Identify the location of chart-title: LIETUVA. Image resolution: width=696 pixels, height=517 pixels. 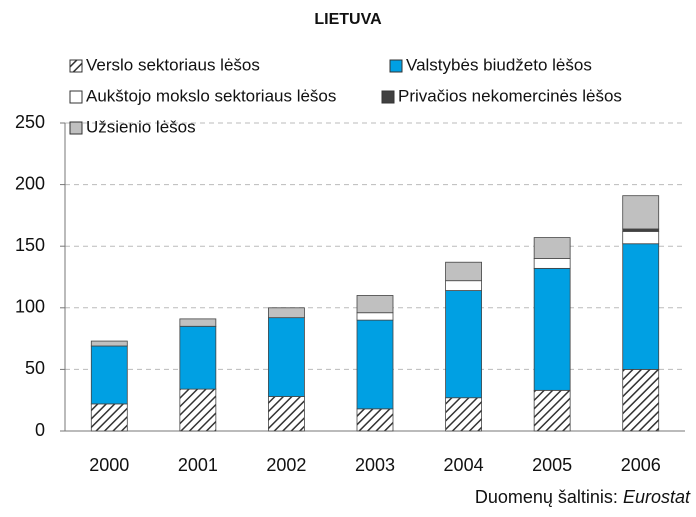
(348, 19).